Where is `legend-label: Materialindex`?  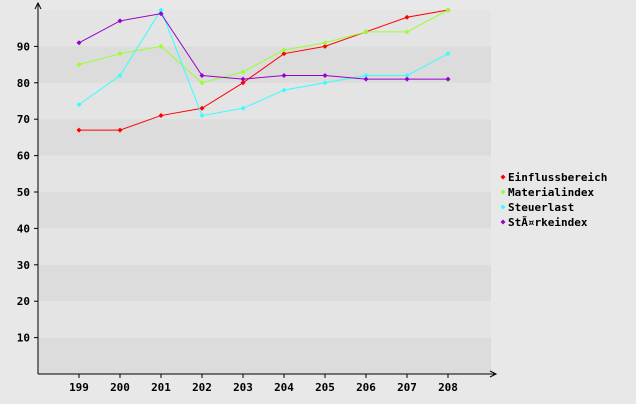
legend-label: Materialindex is located at coordinates (551, 192).